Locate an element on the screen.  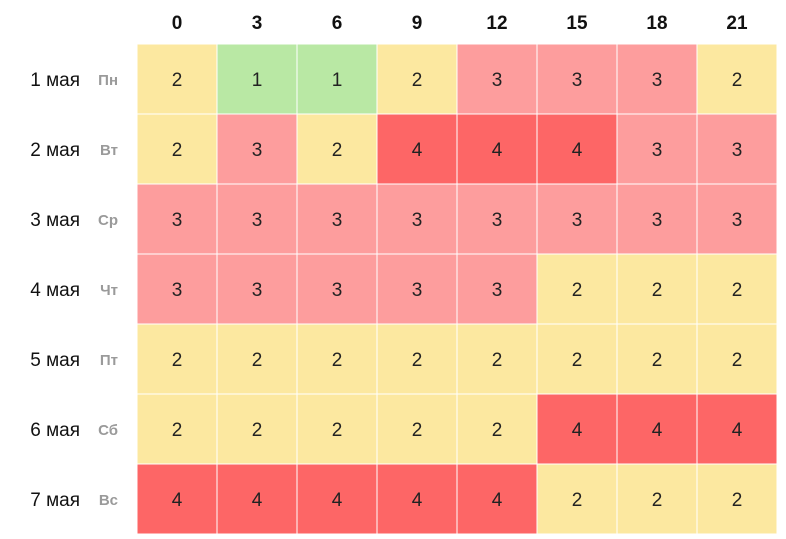
column-label-21: 21 is located at coordinates (737, 23).